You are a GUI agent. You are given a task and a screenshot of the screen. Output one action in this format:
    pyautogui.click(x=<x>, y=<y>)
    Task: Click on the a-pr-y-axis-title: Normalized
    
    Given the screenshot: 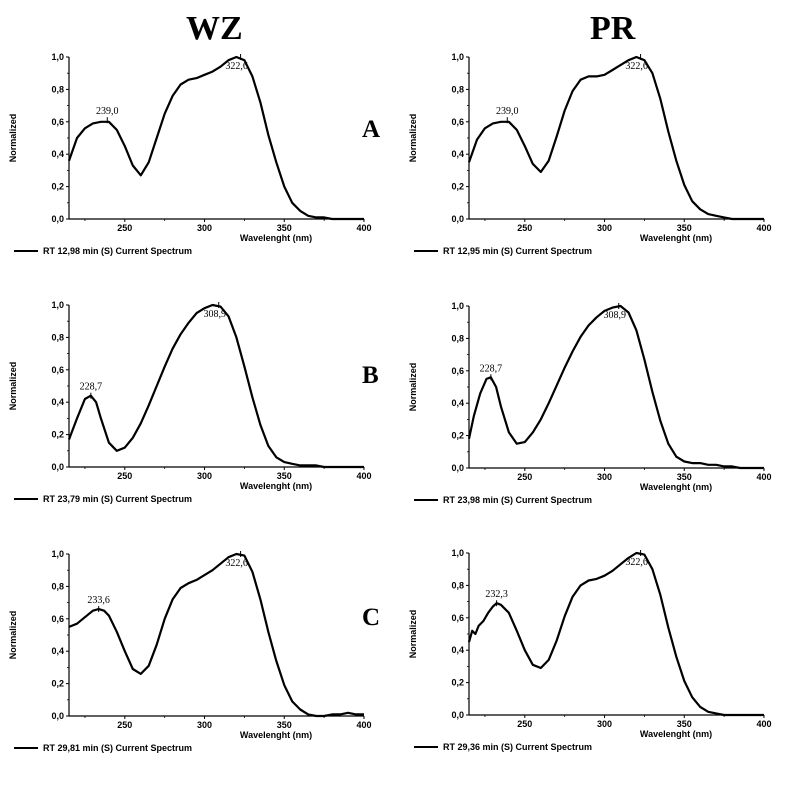 What is the action you would take?
    pyautogui.click(x=413, y=138)
    